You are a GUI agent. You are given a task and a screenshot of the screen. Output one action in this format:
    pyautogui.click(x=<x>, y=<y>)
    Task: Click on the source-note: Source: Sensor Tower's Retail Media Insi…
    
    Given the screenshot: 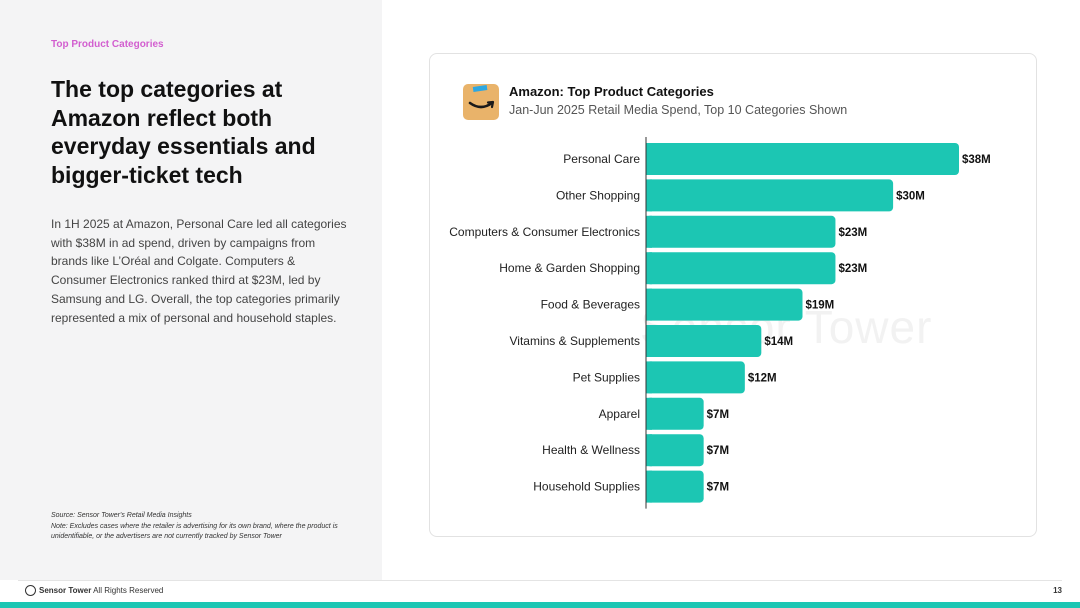 What is the action you would take?
    pyautogui.click(x=206, y=527)
    